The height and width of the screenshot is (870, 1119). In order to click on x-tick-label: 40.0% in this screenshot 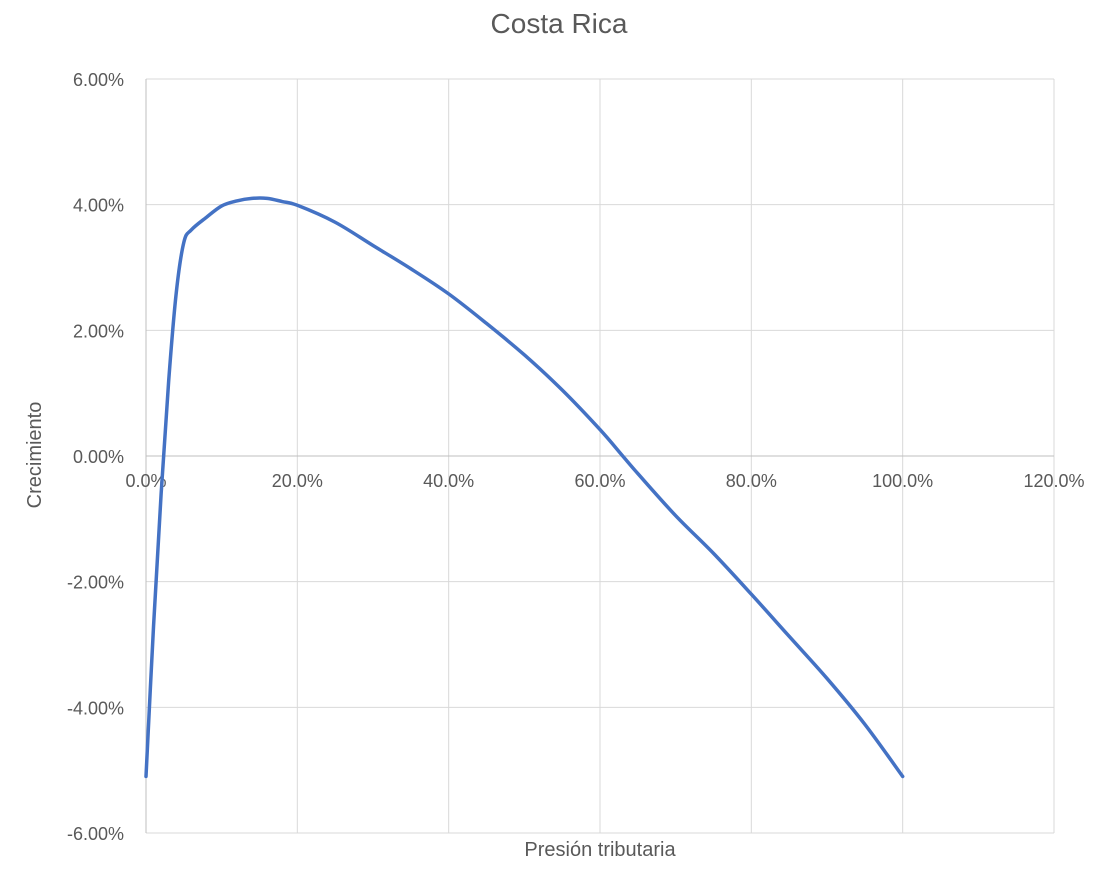, I will do `click(448, 481)`.